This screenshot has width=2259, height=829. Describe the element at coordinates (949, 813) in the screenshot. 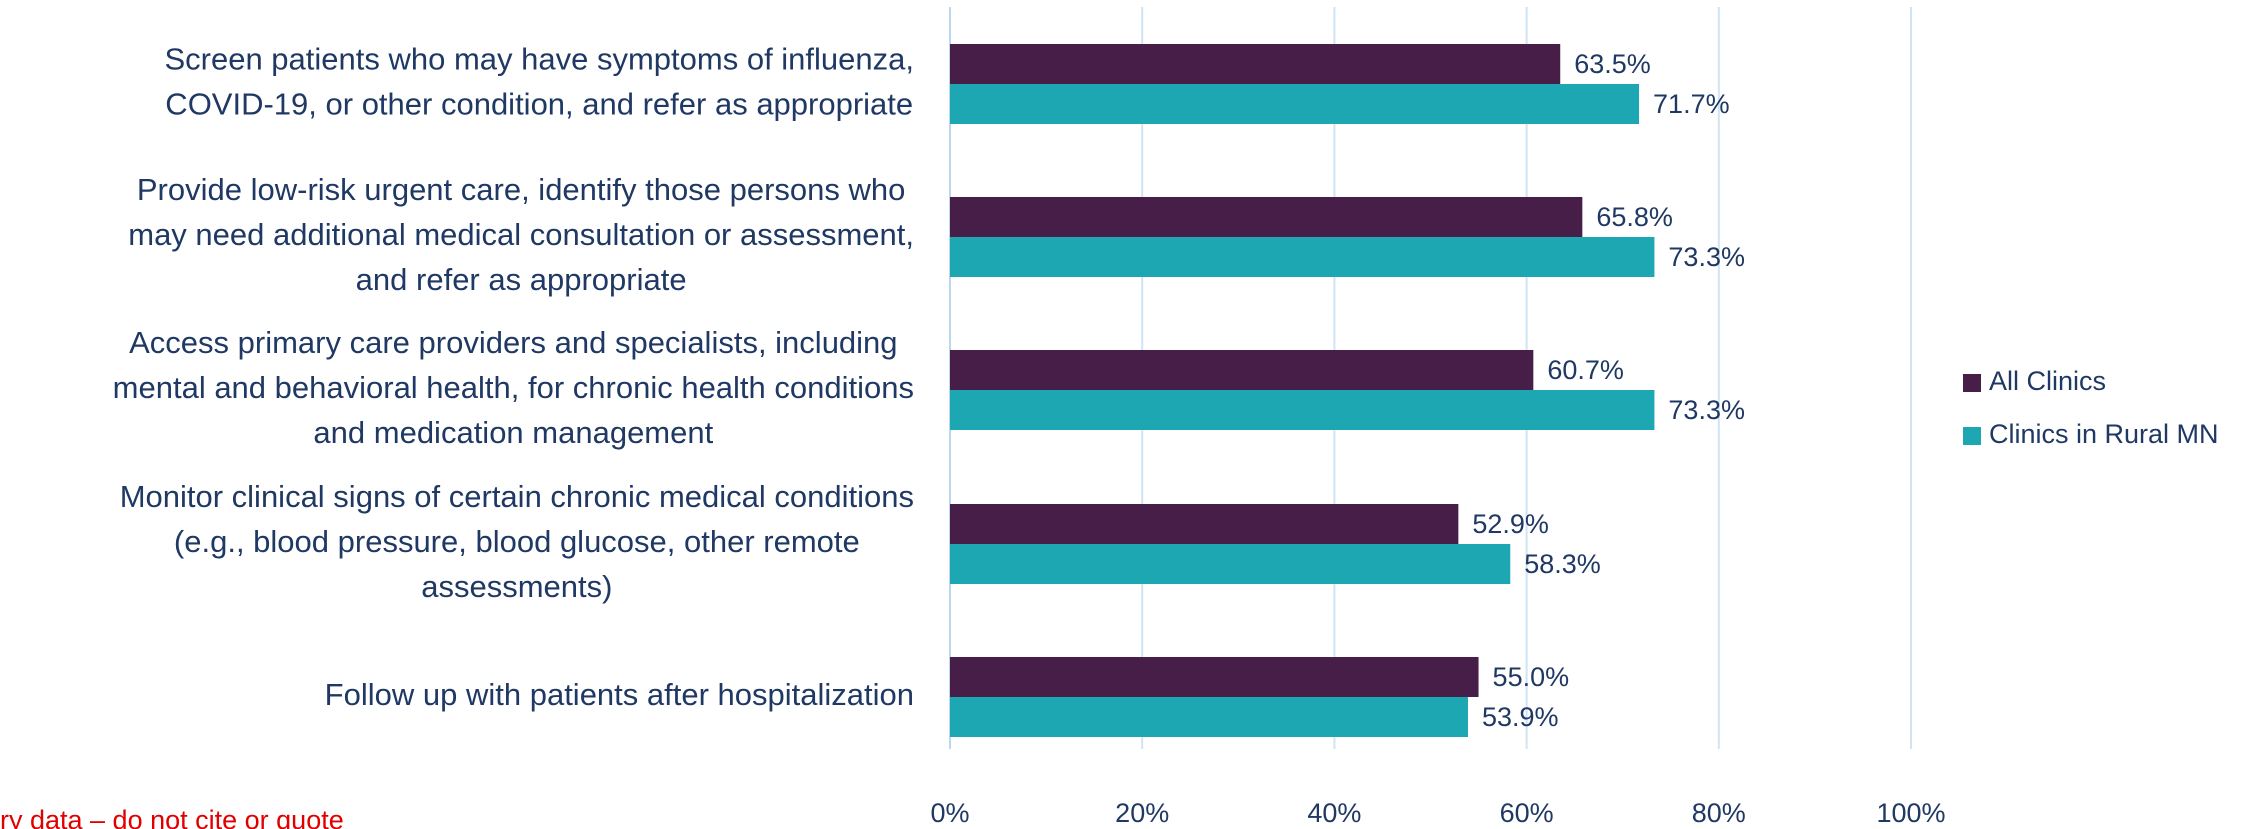

I see `x-tick-label: 0%` at that location.